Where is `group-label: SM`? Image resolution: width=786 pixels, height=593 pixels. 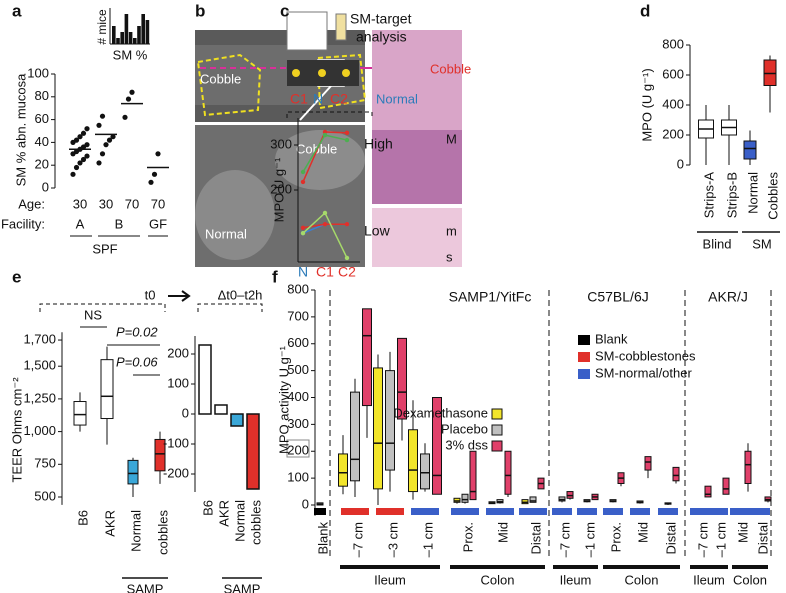 group-label: SM is located at coordinates (762, 243).